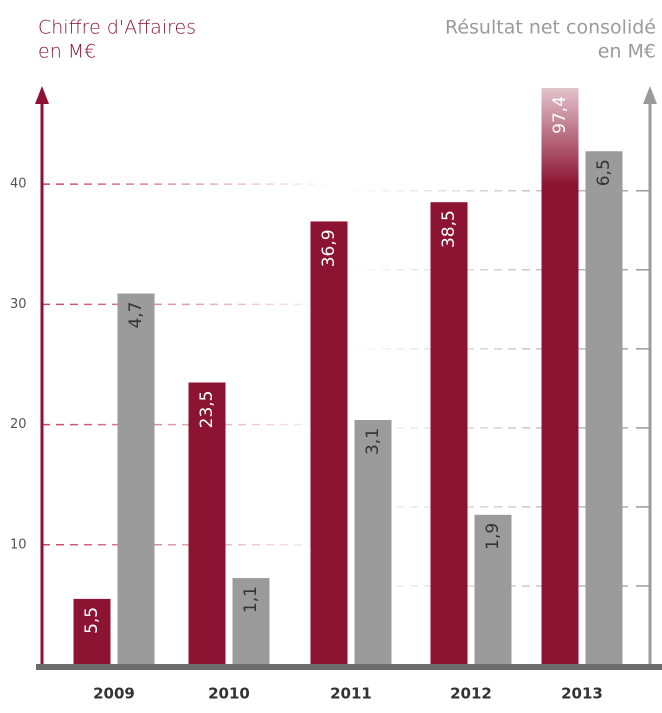 The image size is (662, 713). What do you see at coordinates (471, 694) in the screenshot?
I see `x-tick-label: 2012` at bounding box center [471, 694].